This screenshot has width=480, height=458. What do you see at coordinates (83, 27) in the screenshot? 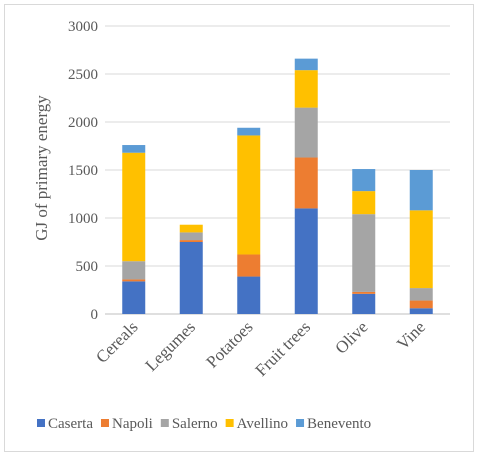
I see `y-tick-label: 3000` at bounding box center [83, 27].